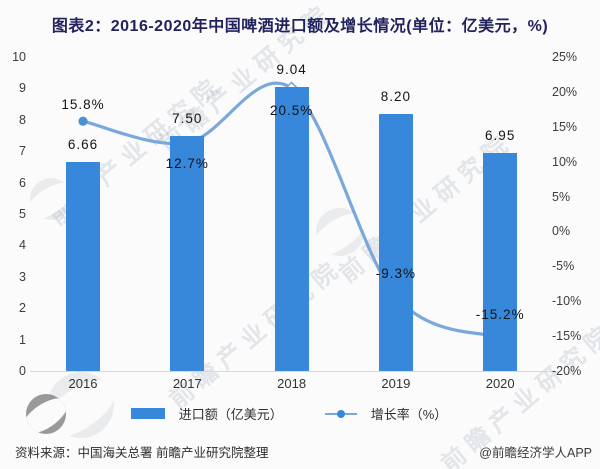 This screenshot has width=600, height=469. Describe the element at coordinates (561, 231) in the screenshot. I see `right-axis-tick: 0%` at that location.